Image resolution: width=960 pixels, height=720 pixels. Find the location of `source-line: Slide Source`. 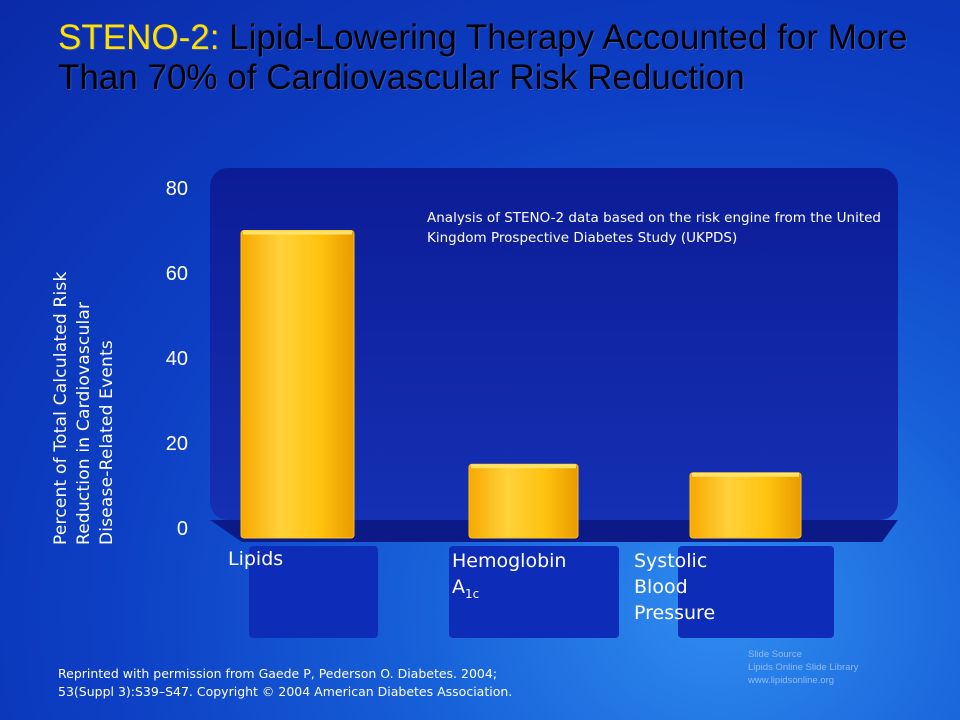

source-line: Slide Source is located at coordinates (775, 654).